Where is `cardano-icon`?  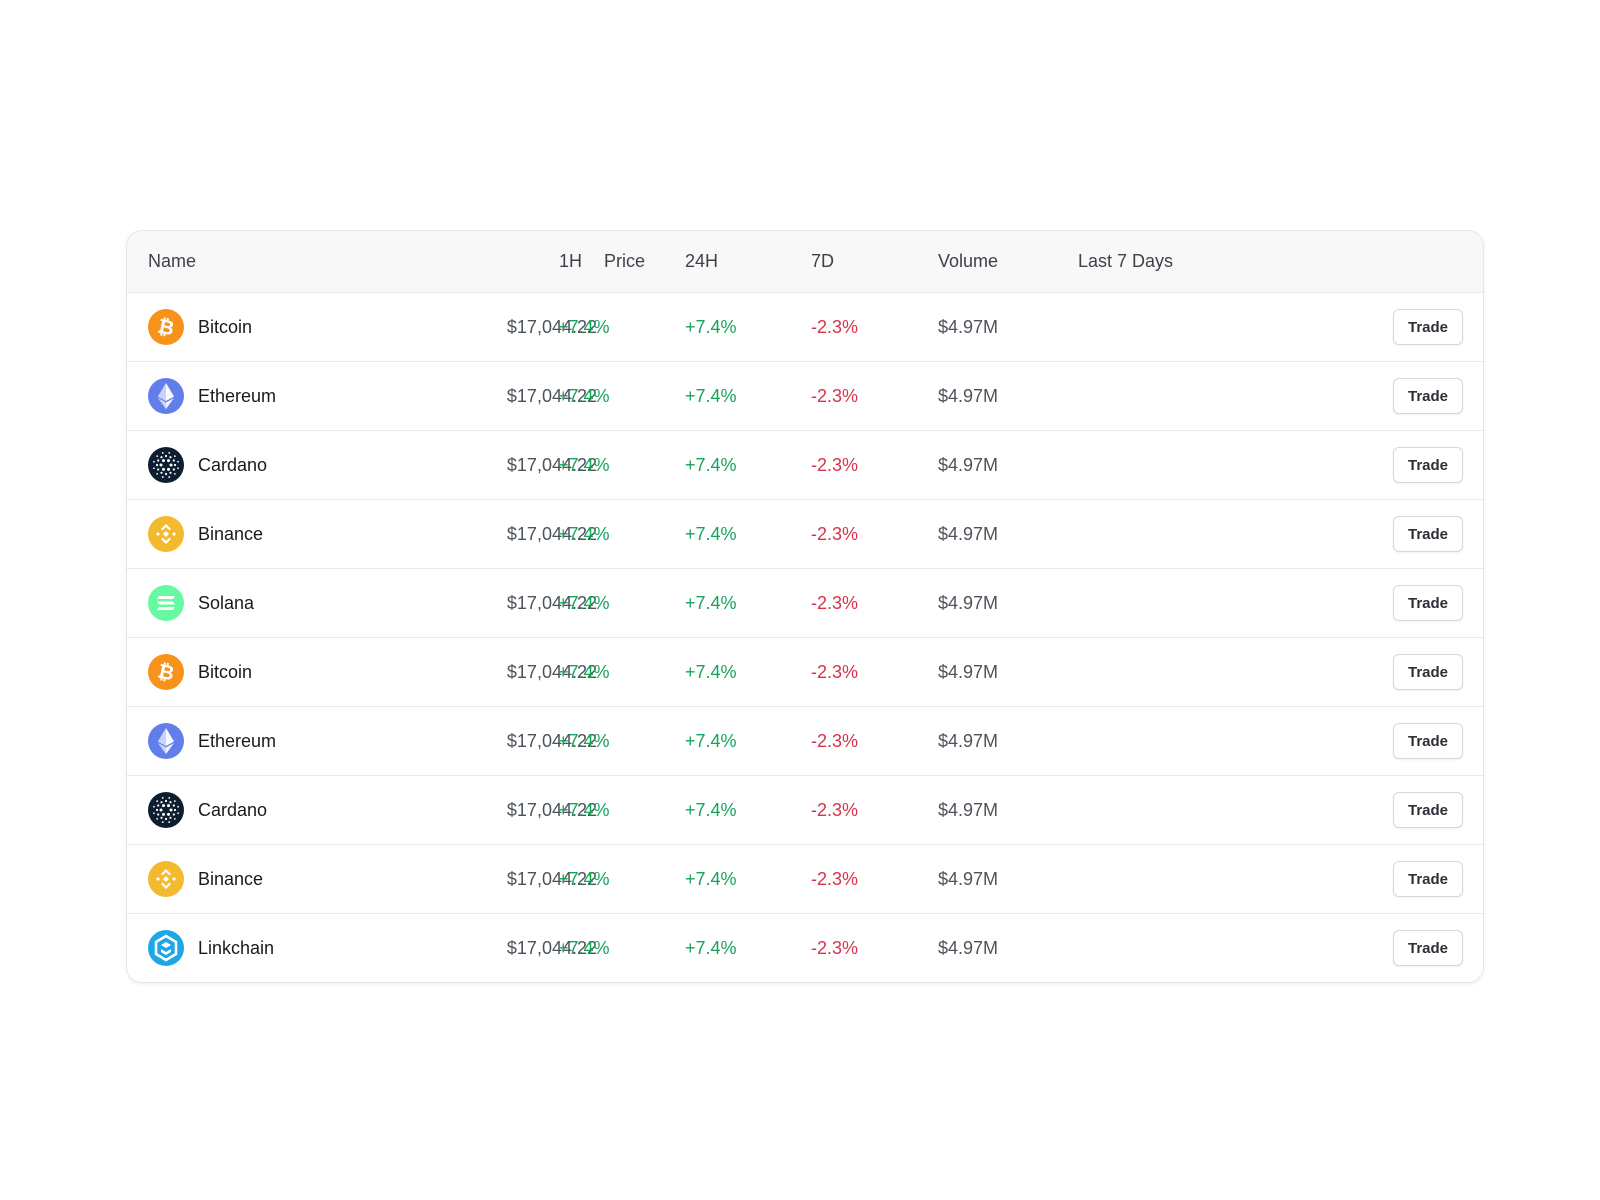
cardano-icon is located at coordinates (166, 465).